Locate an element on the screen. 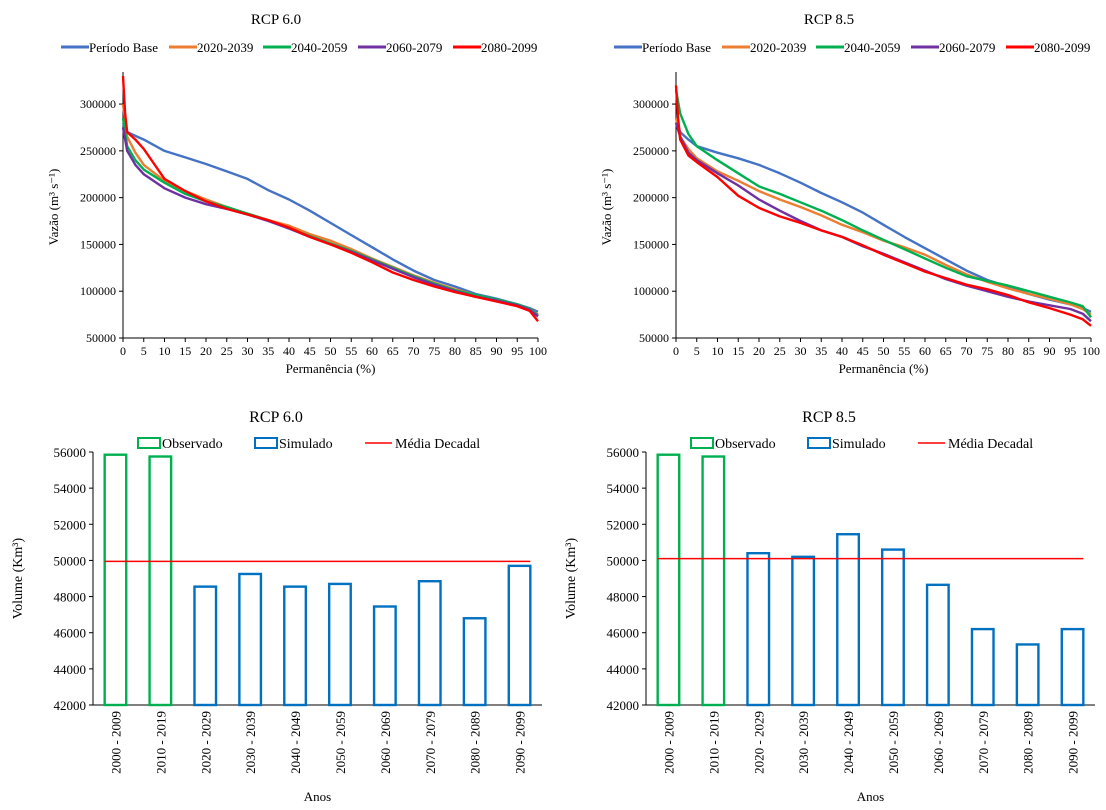 The image size is (1106, 810). y-tick-label: 150000 is located at coordinates (98, 244).